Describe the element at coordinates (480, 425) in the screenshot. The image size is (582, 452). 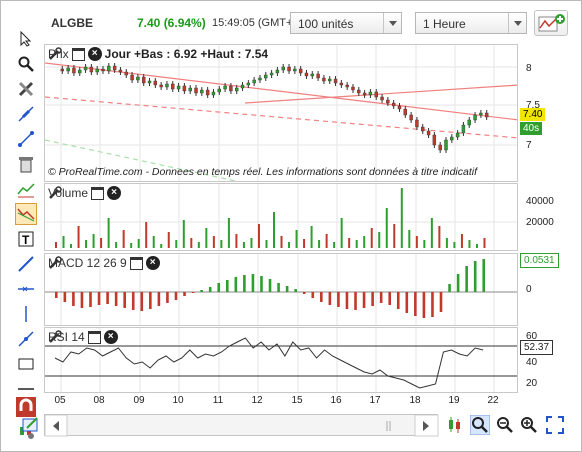
I see `zoom-auto-icon` at that location.